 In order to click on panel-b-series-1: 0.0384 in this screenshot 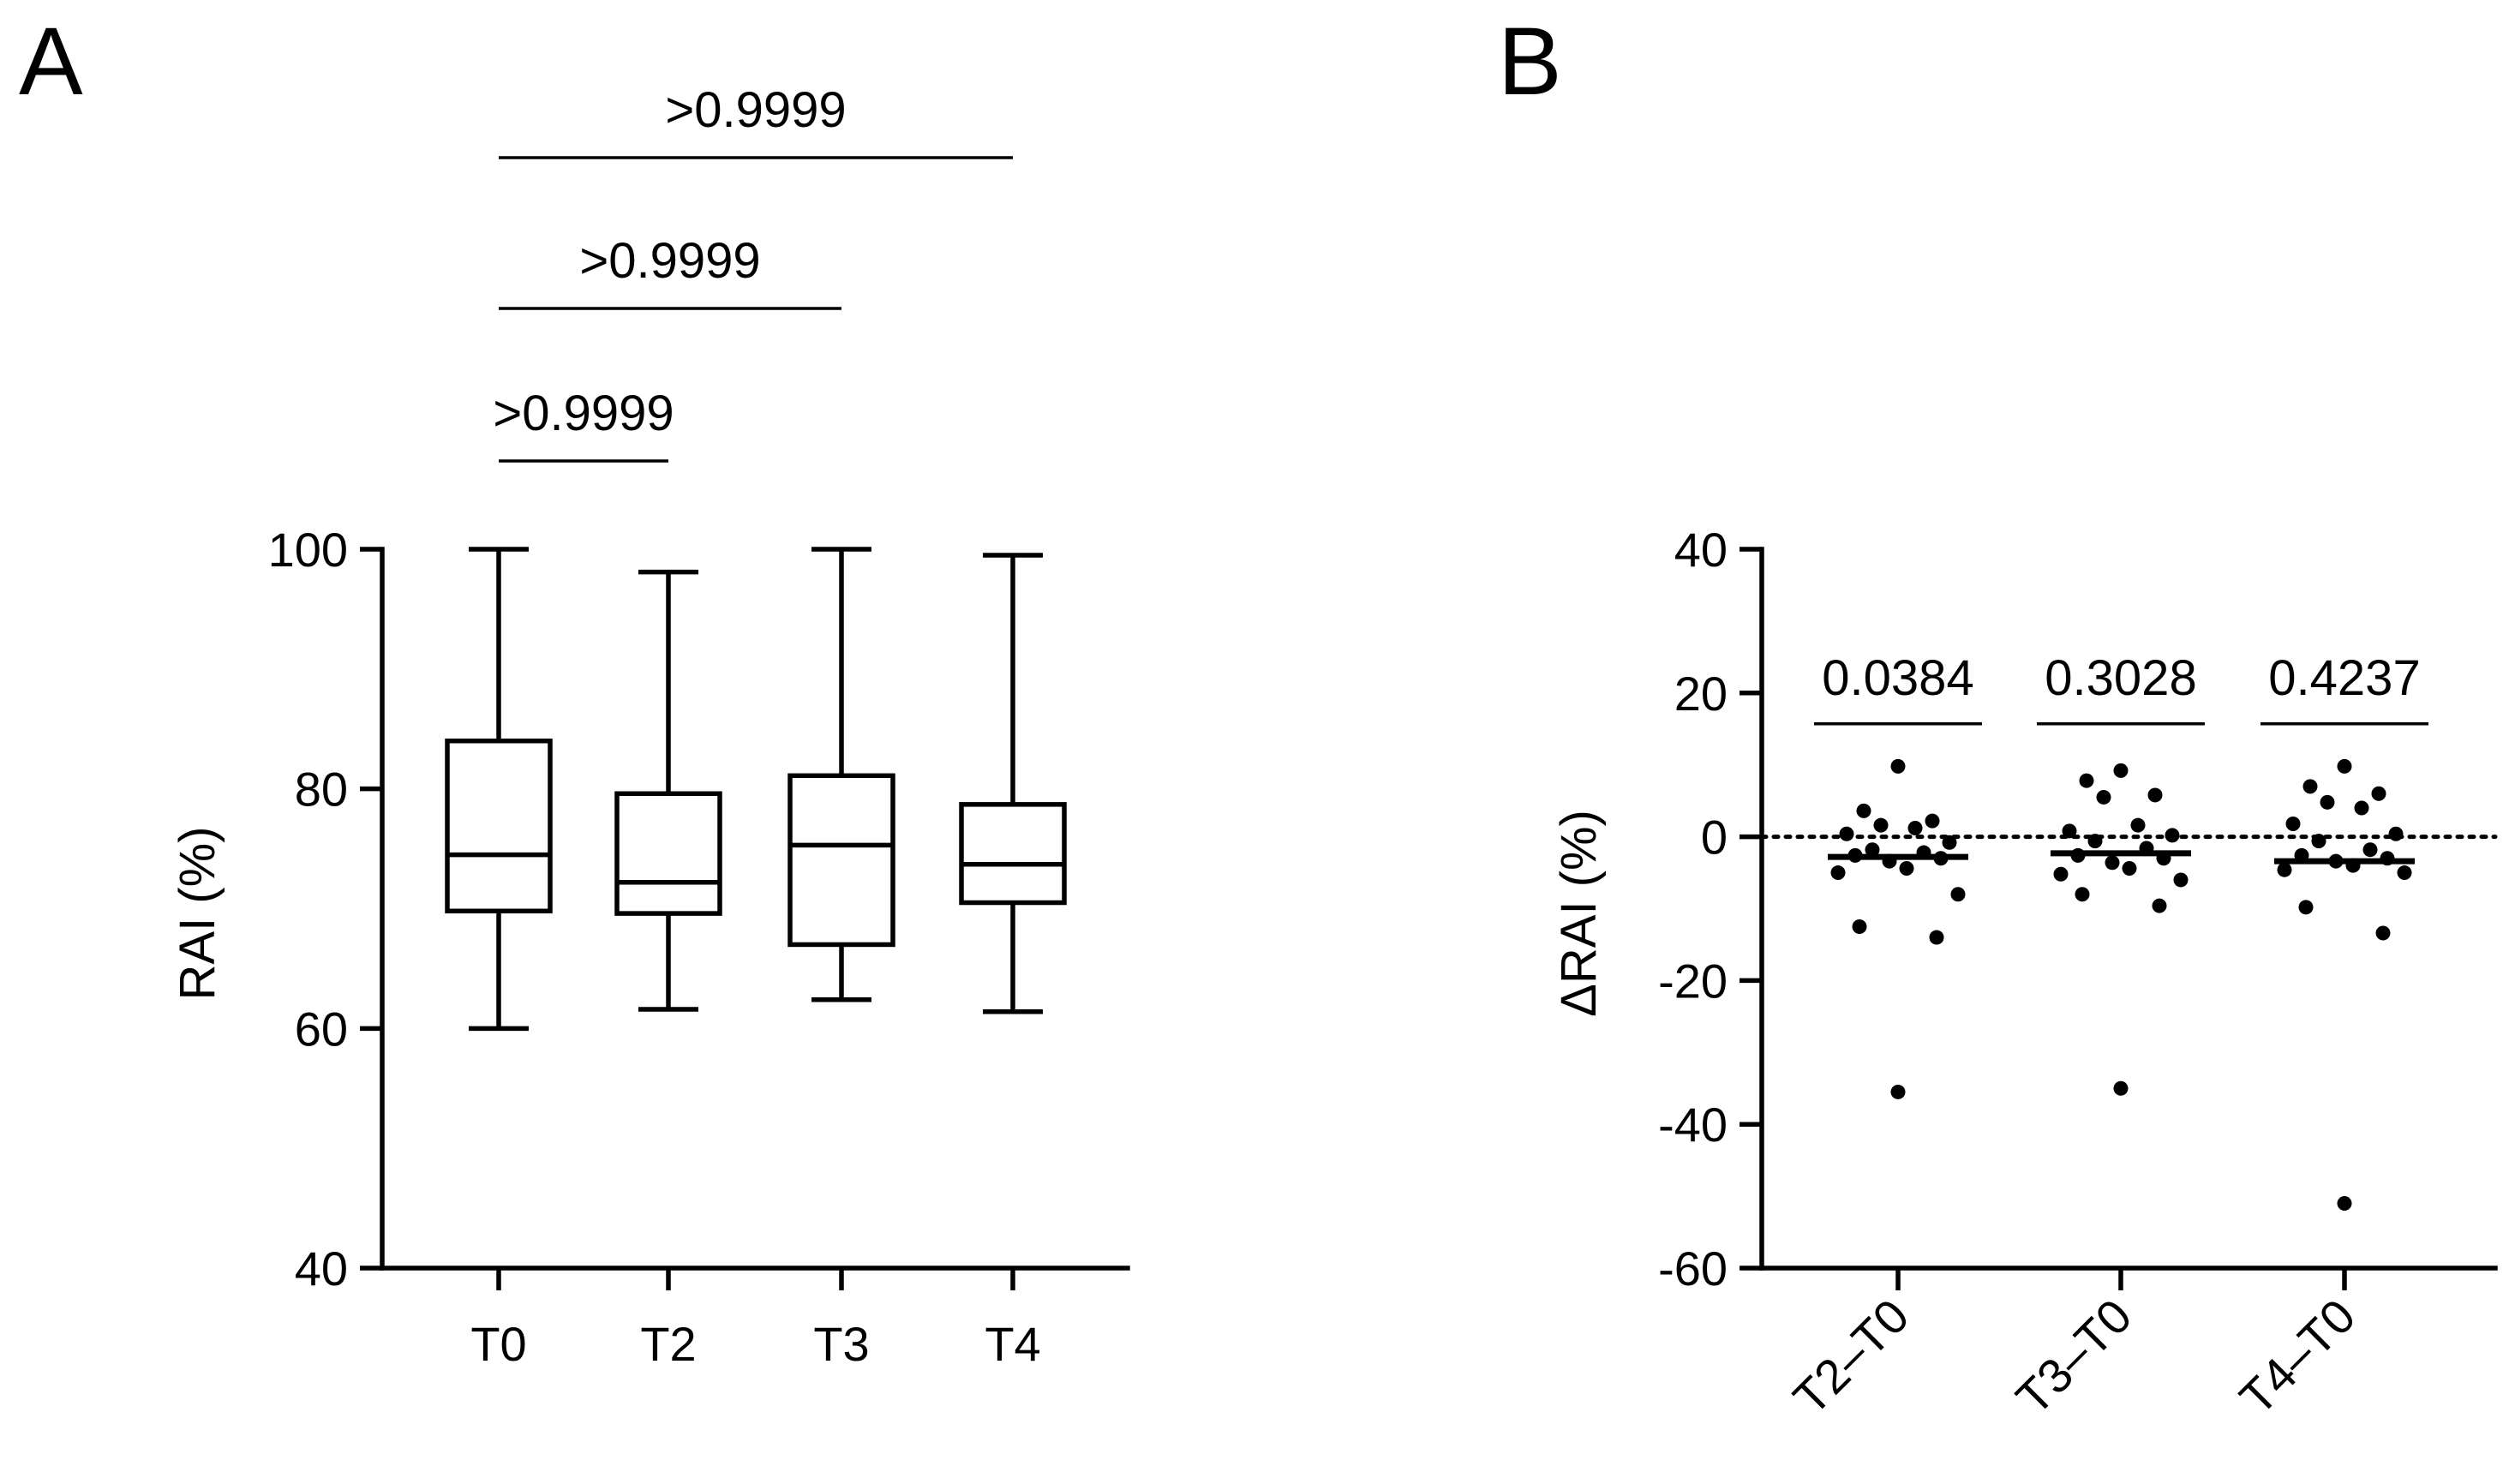, I will do `click(1898, 874)`.